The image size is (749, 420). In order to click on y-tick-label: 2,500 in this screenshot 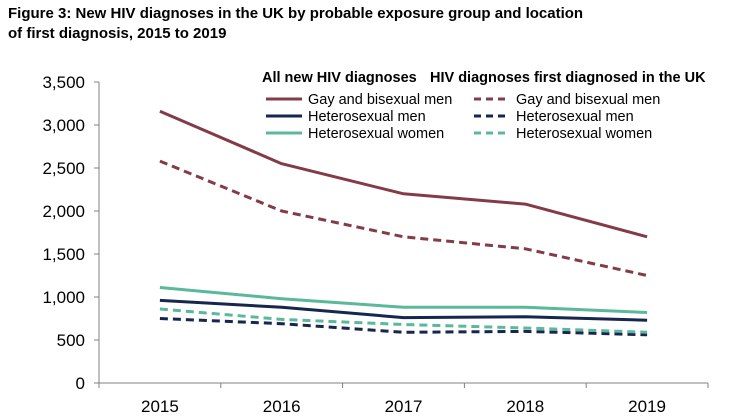, I will do `click(63, 168)`.